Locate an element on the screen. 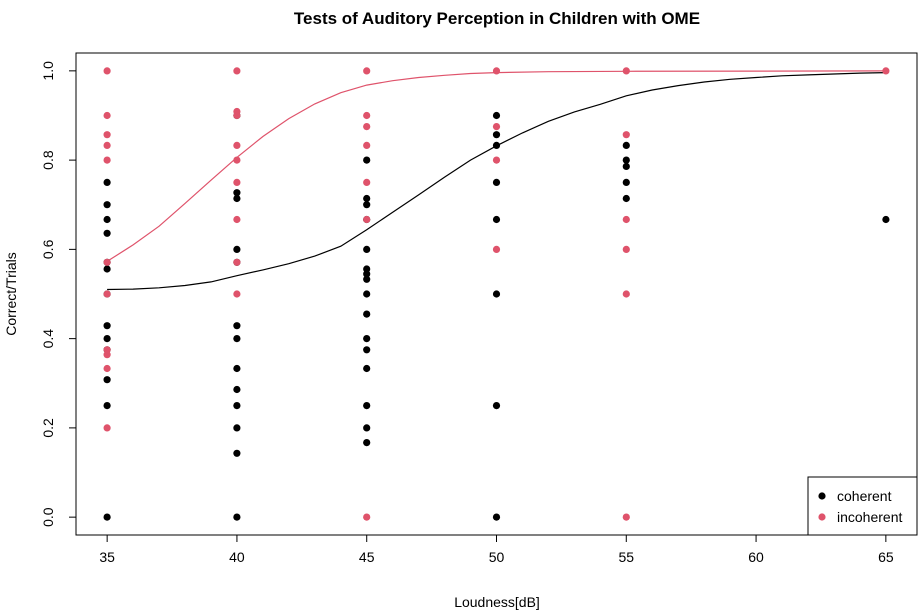 The height and width of the screenshot is (613, 922). legend: coherent incoherent is located at coordinates (862, 506).